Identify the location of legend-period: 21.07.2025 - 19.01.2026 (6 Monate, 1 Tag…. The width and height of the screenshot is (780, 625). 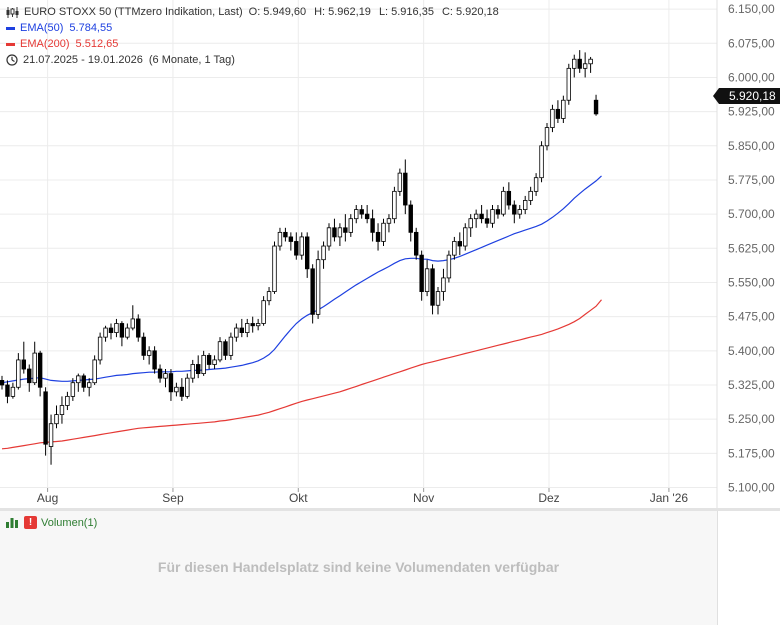
(256, 60).